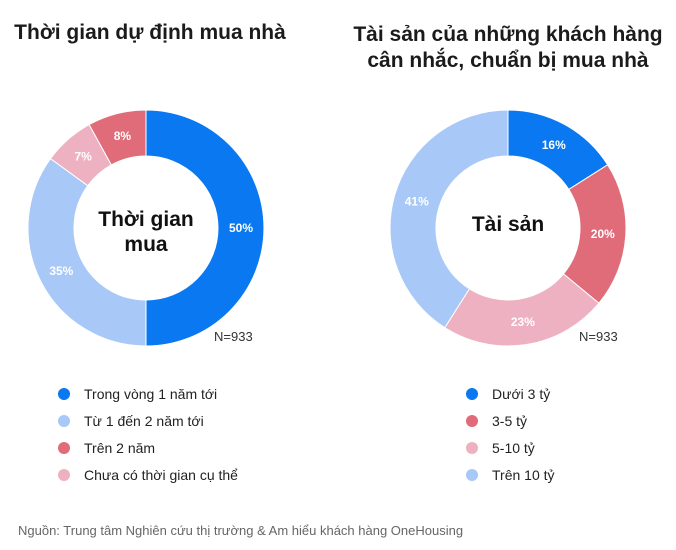  I want to click on legend-label: 3-5 tỷ, so click(510, 420).